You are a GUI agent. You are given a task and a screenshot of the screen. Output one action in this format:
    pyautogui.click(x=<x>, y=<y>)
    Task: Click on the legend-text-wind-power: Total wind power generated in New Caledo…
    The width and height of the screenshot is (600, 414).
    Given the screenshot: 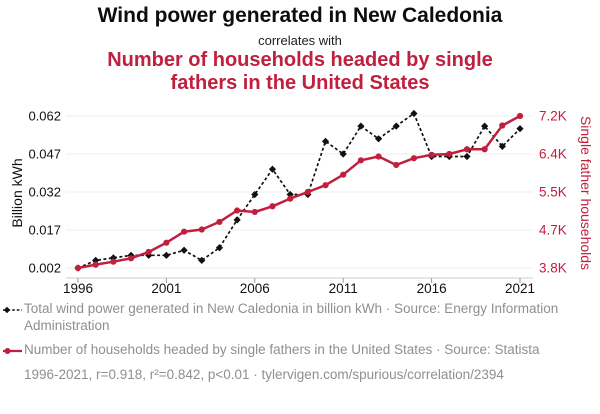 What is the action you would take?
    pyautogui.click(x=291, y=317)
    